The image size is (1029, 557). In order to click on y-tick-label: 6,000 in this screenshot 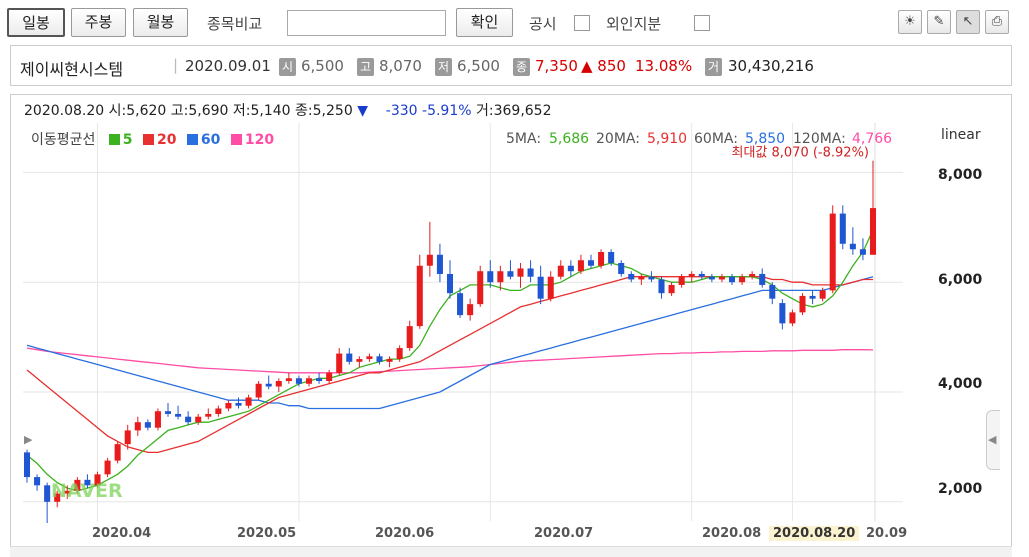, I will do `click(960, 280)`.